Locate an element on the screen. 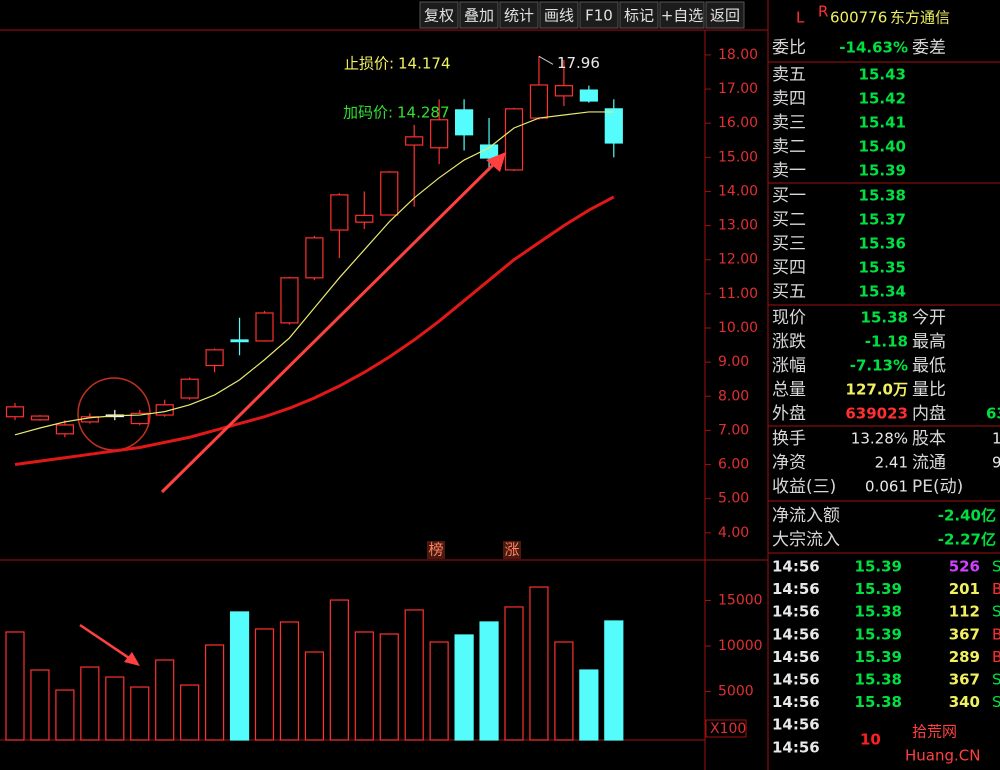  y-tick-label: 9.00 is located at coordinates (733, 362).